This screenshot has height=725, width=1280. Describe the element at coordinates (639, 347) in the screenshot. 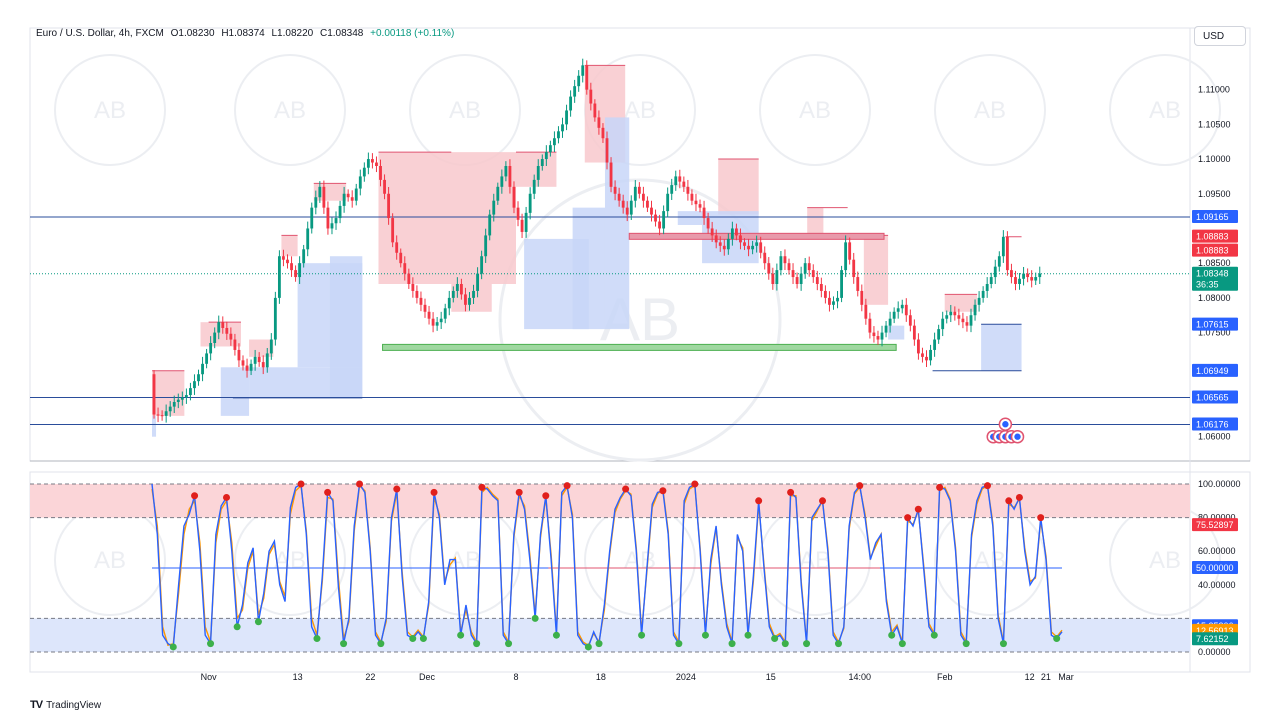

I see `green-level-box` at that location.